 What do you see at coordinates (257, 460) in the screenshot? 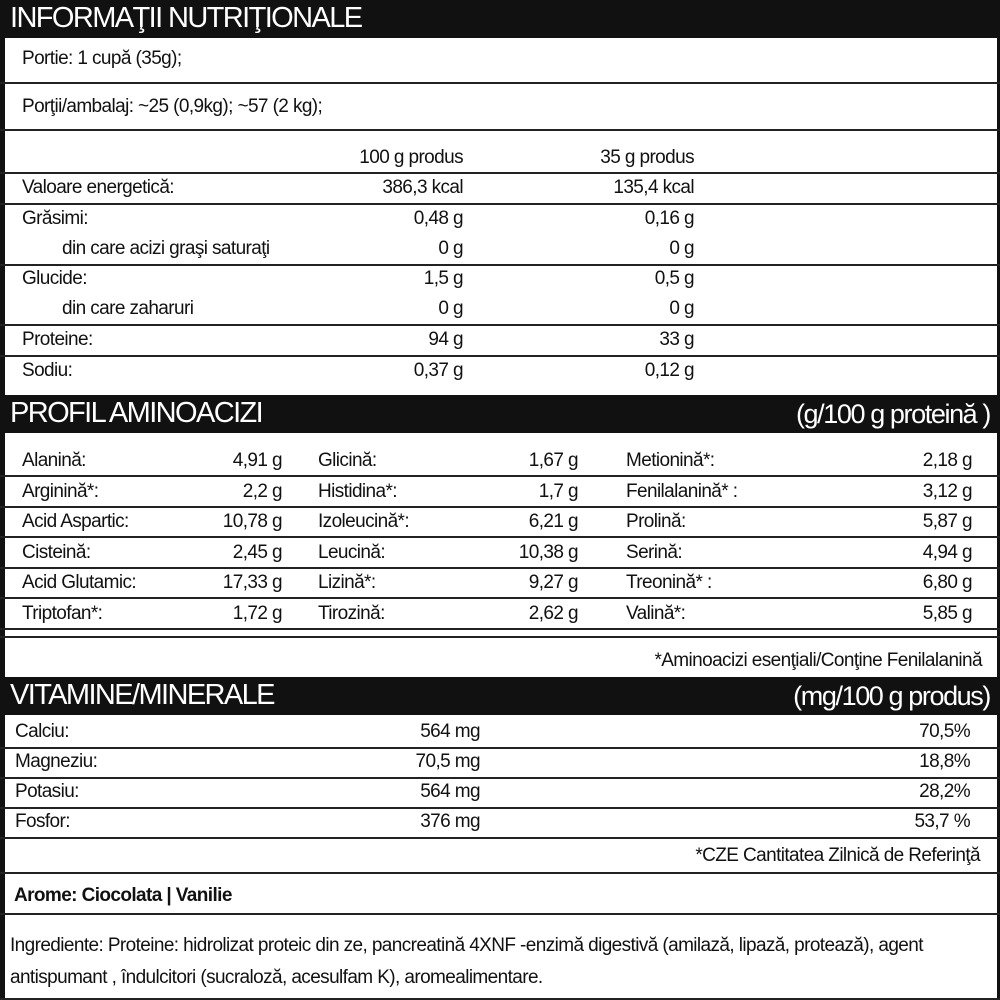
I see `amino-value: 4,91 g` at bounding box center [257, 460].